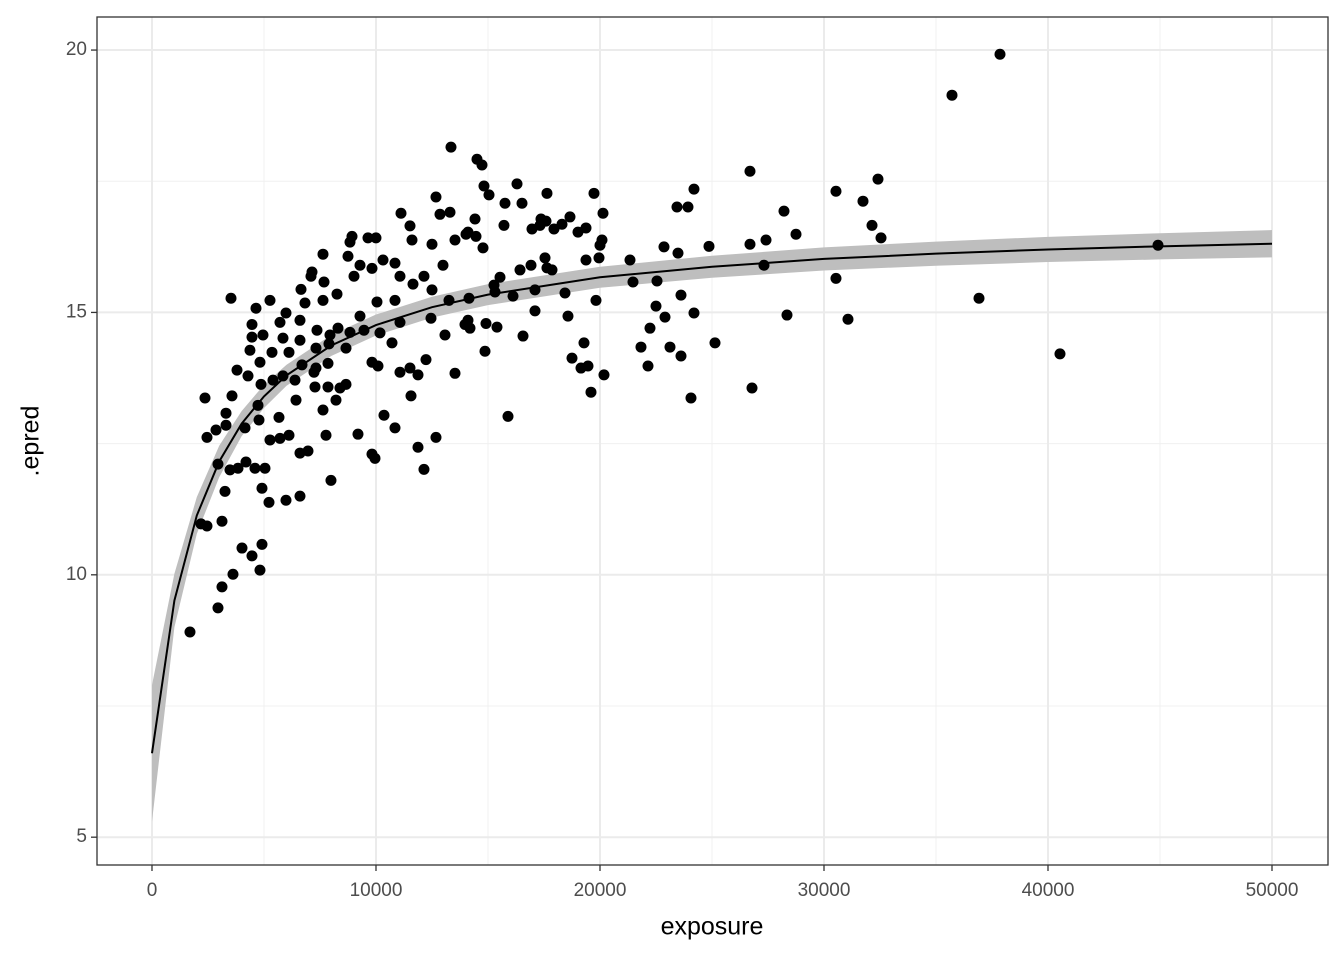 The height and width of the screenshot is (960, 1344). I want to click on x-tick-label: 50000, so click(1272, 890).